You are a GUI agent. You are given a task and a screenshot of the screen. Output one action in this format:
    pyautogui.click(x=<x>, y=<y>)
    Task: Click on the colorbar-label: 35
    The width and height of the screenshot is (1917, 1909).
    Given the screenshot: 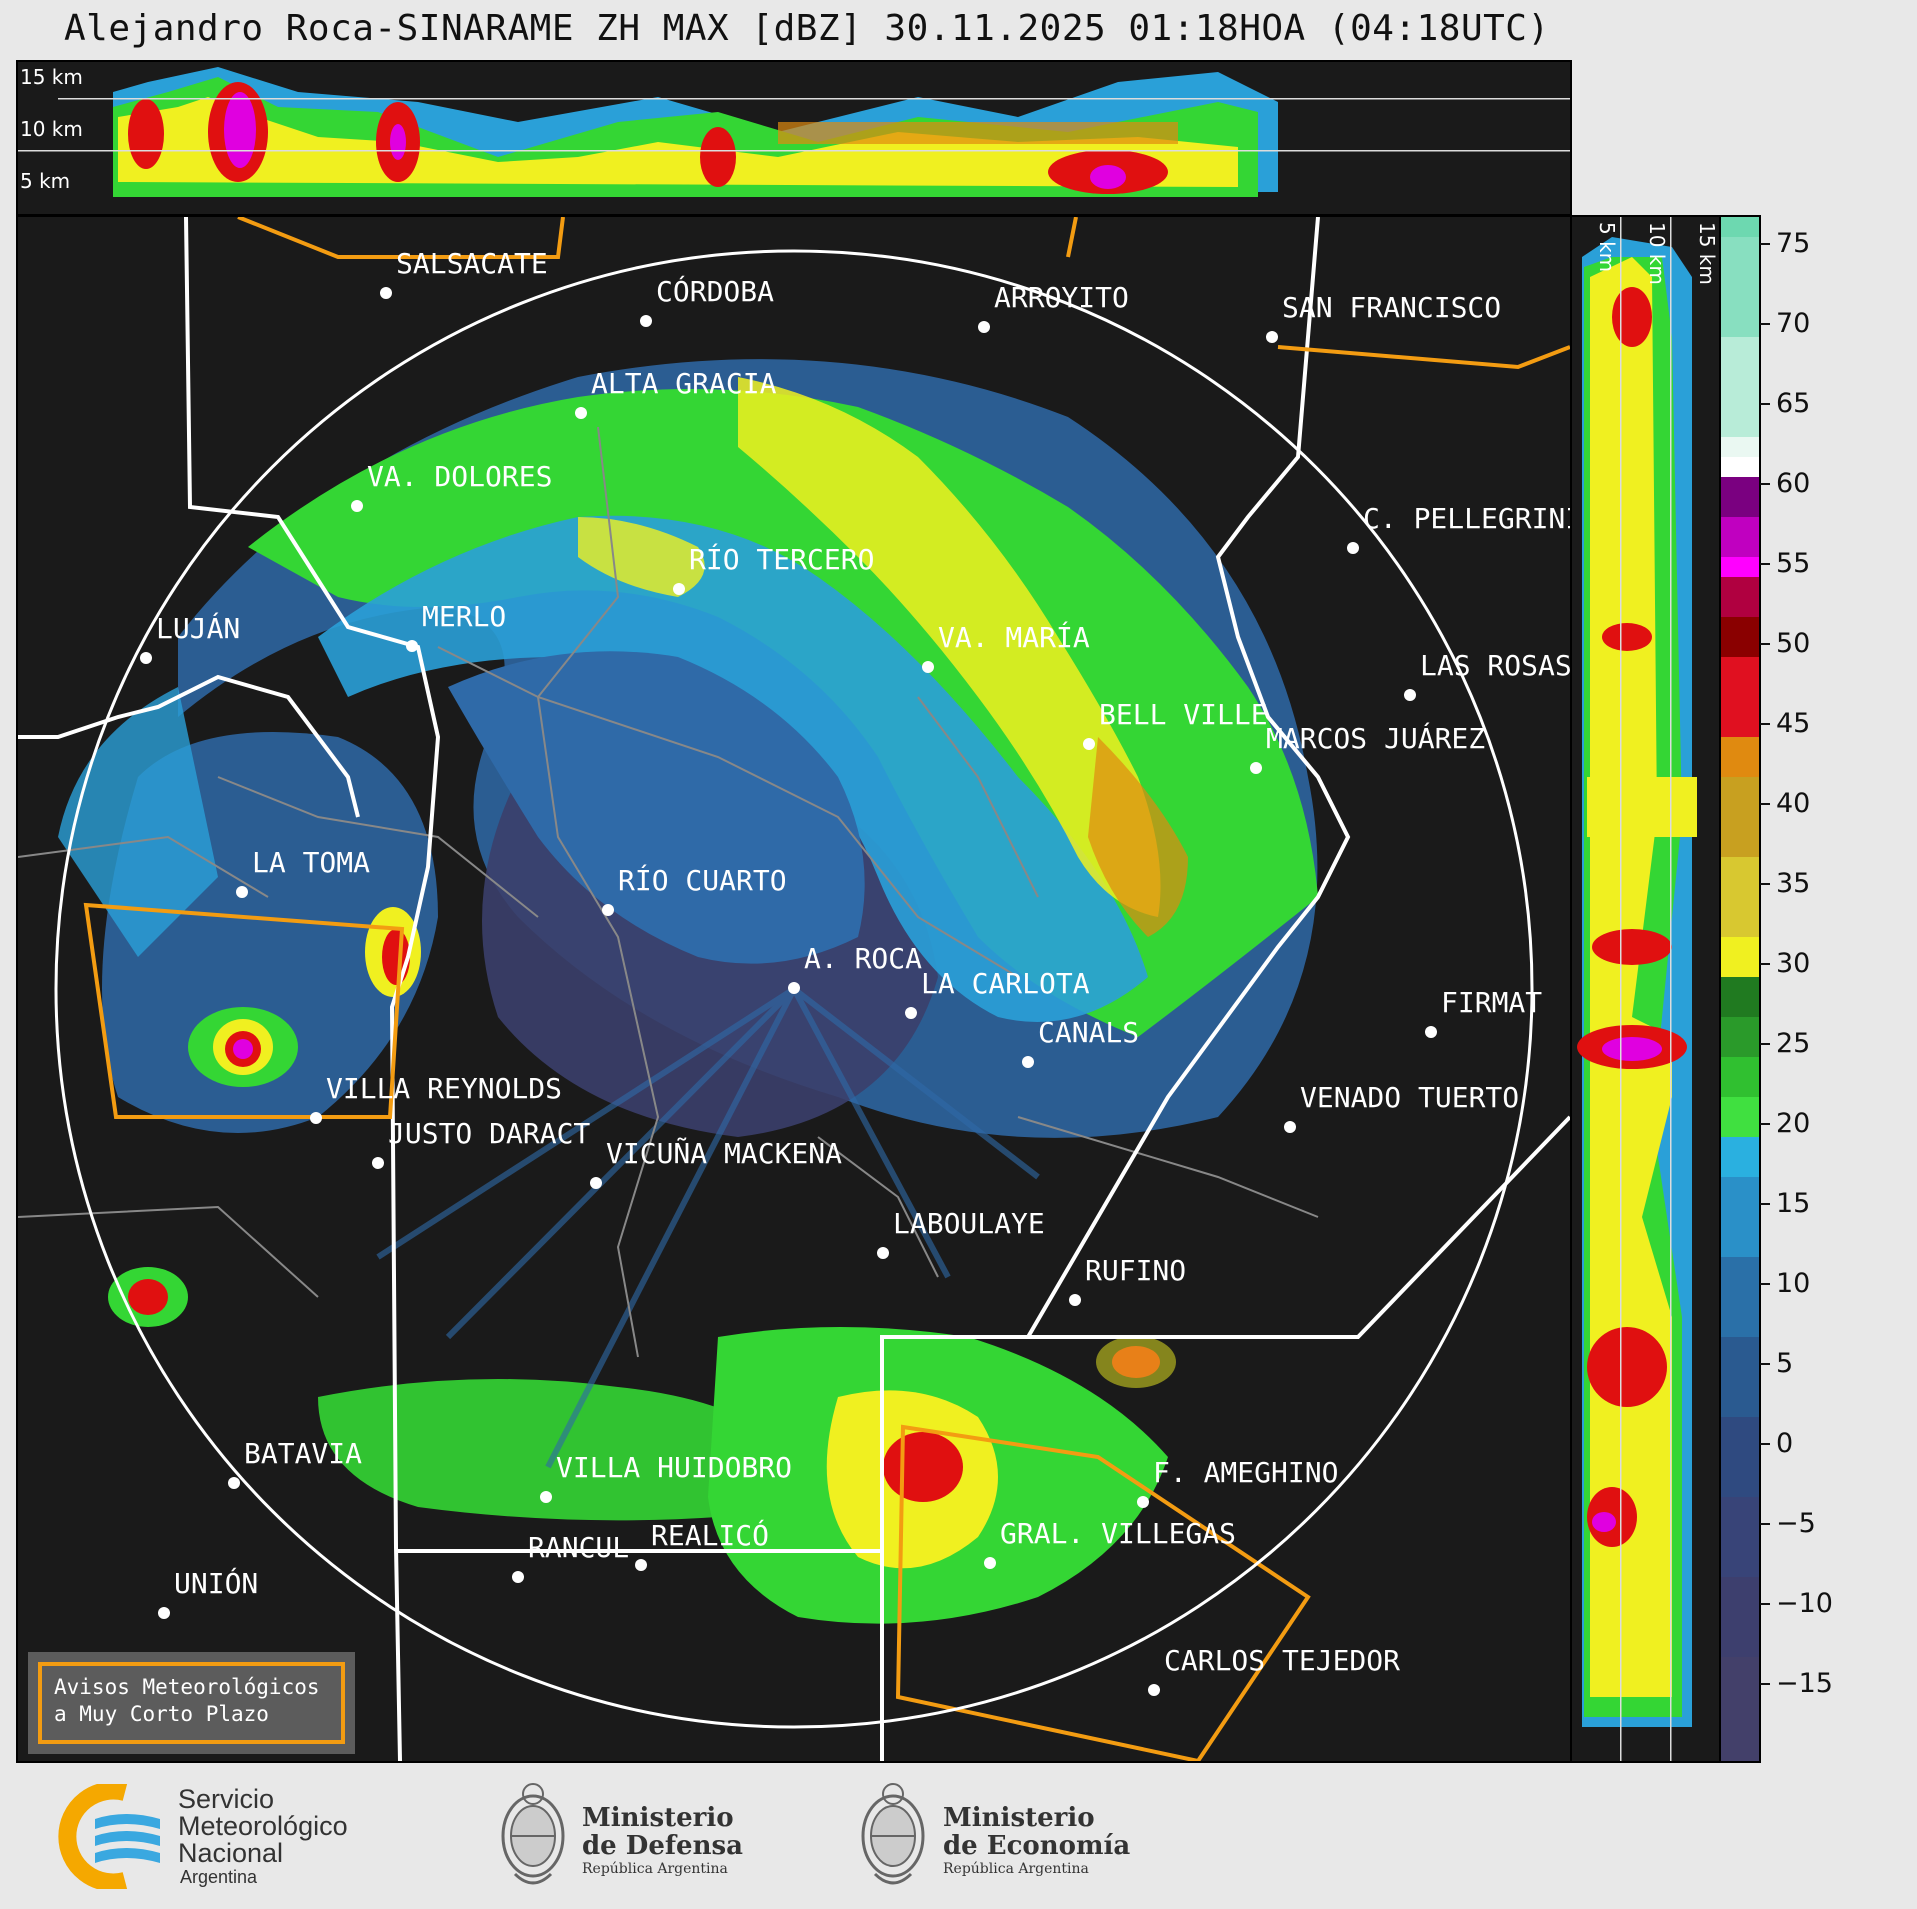 What is the action you would take?
    pyautogui.click(x=1793, y=883)
    